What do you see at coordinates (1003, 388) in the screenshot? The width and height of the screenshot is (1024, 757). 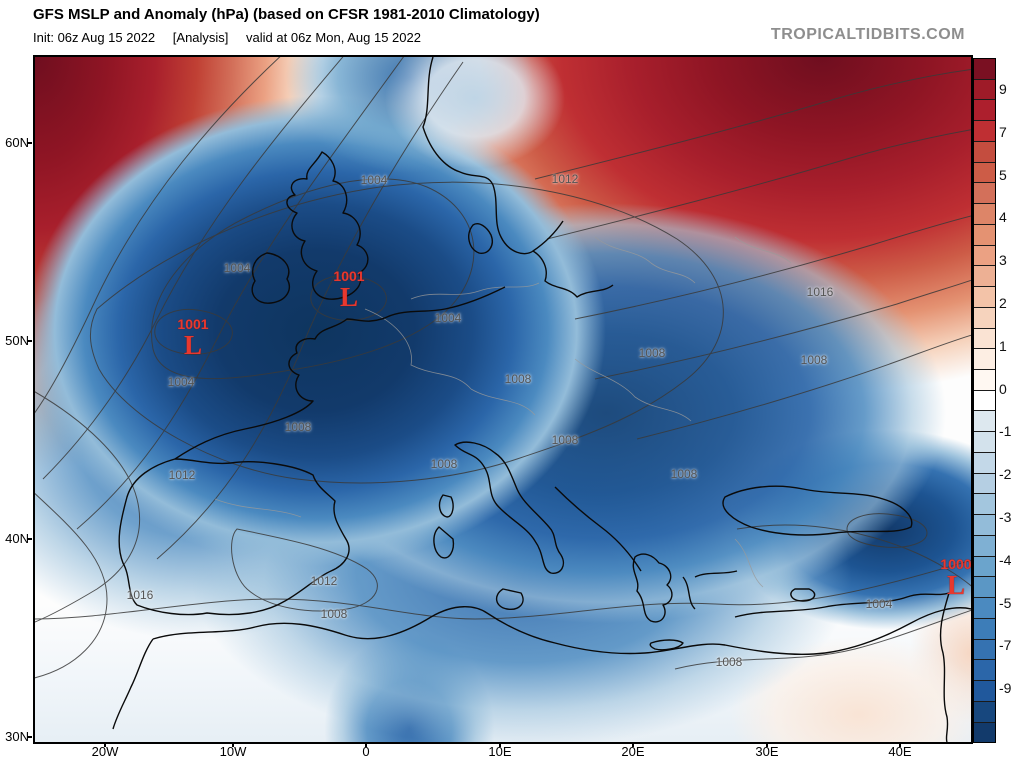 I see `colorbar-tick-label: 0` at bounding box center [1003, 388].